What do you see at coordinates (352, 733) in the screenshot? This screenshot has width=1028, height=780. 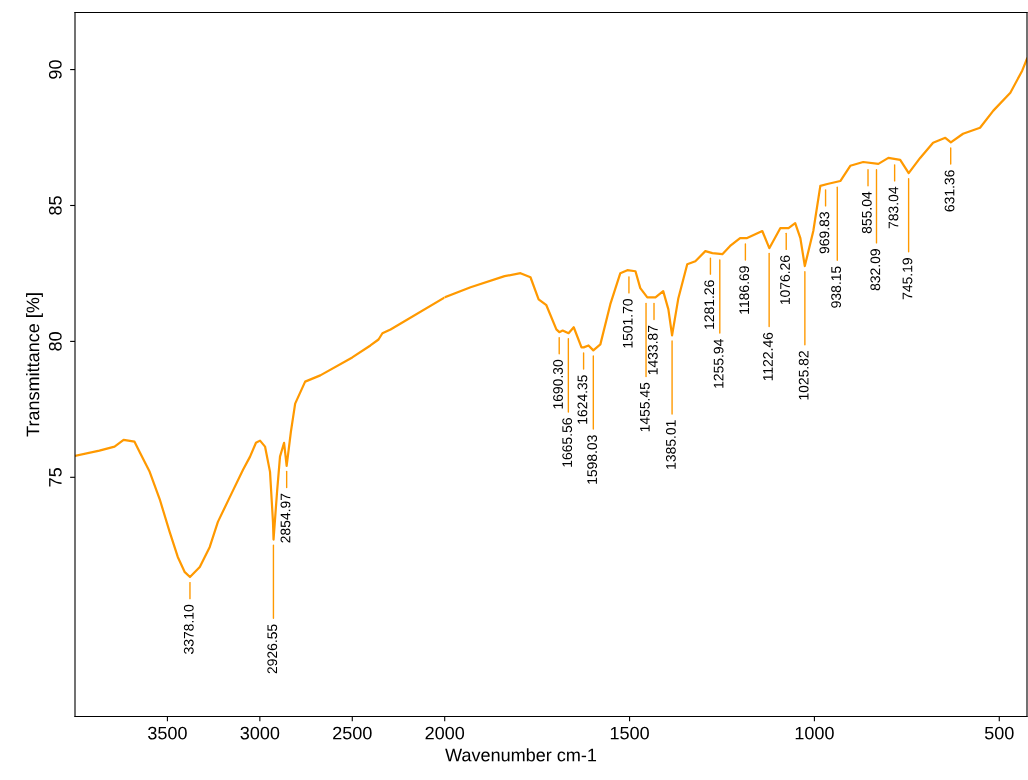 I see `x-tick-label: 2500` at bounding box center [352, 733].